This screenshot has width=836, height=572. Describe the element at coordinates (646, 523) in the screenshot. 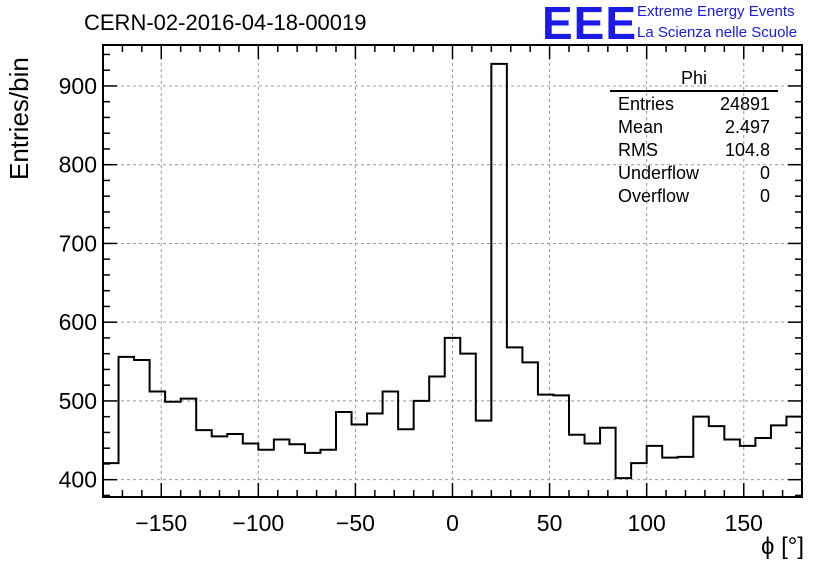

I see `x-tick-label: 100` at that location.